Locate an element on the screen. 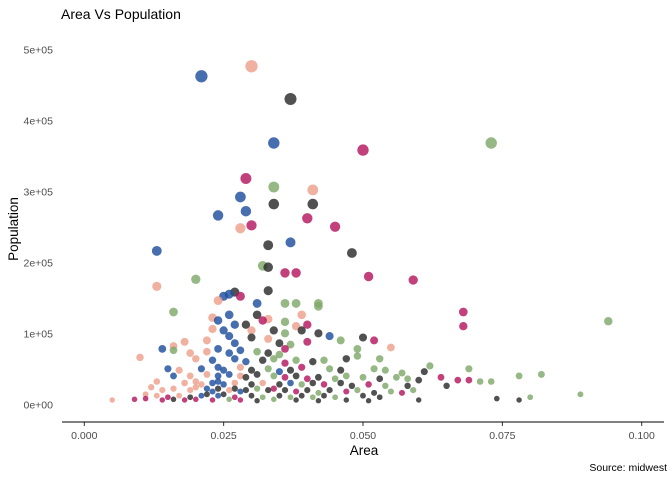 The image size is (672, 480). y-axis-title: Population is located at coordinates (13, 229).